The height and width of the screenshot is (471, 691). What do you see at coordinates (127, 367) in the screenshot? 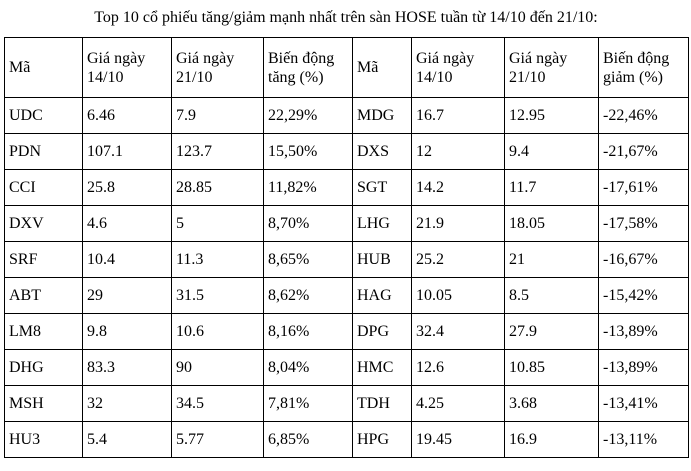
I see `table-cell: 83.3` at bounding box center [127, 367].